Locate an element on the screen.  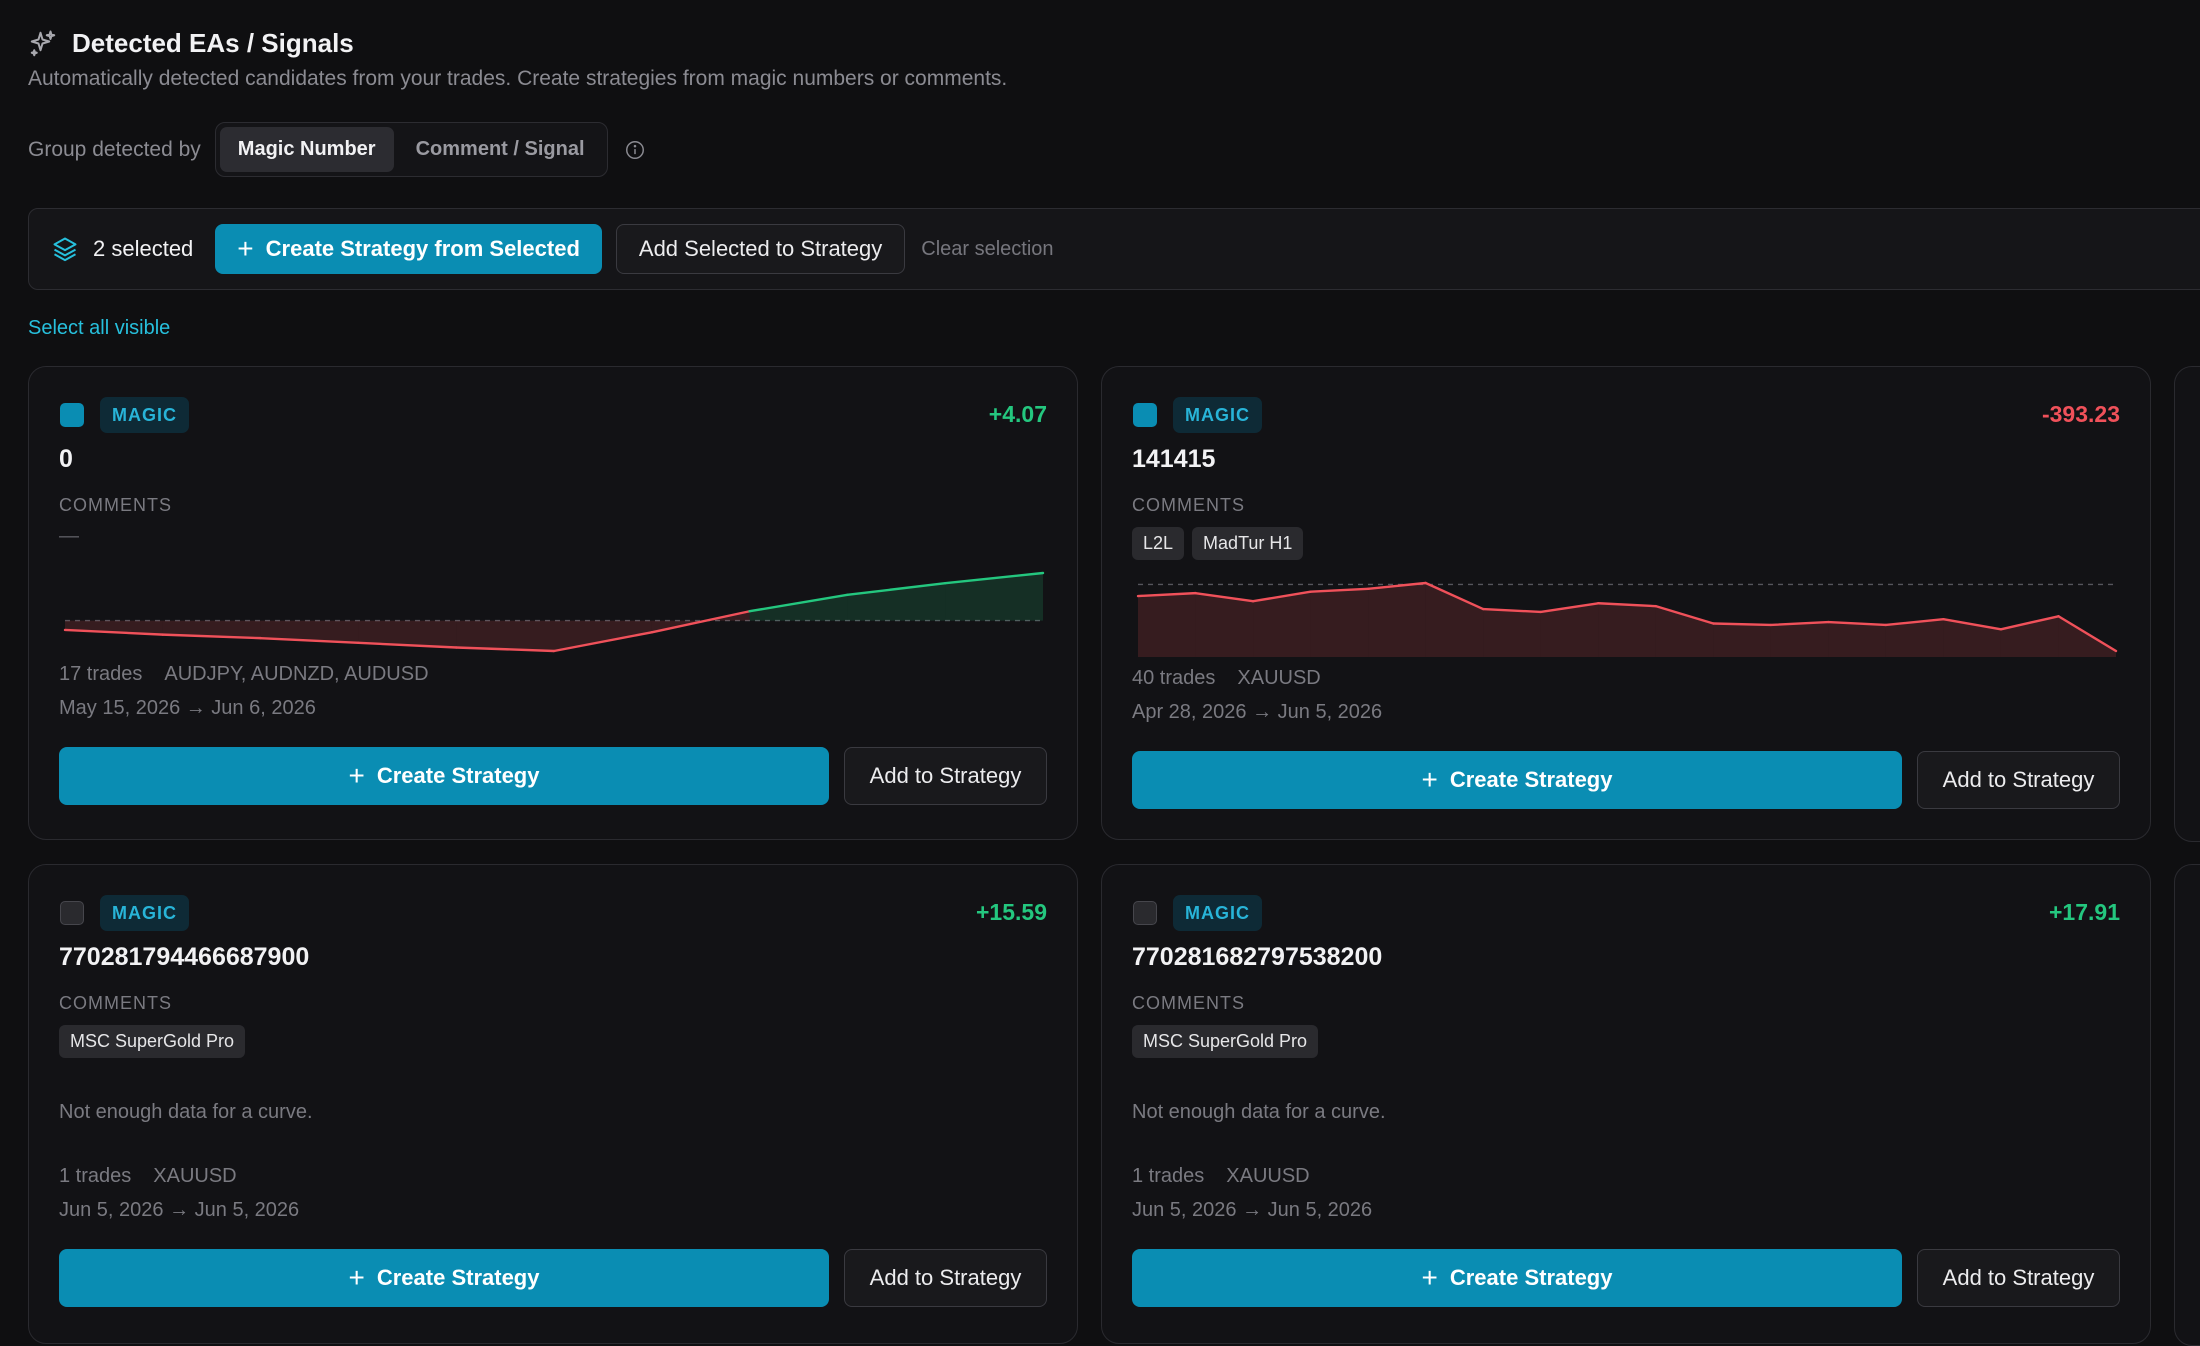
card-pnl: +15.59 is located at coordinates (1011, 912).